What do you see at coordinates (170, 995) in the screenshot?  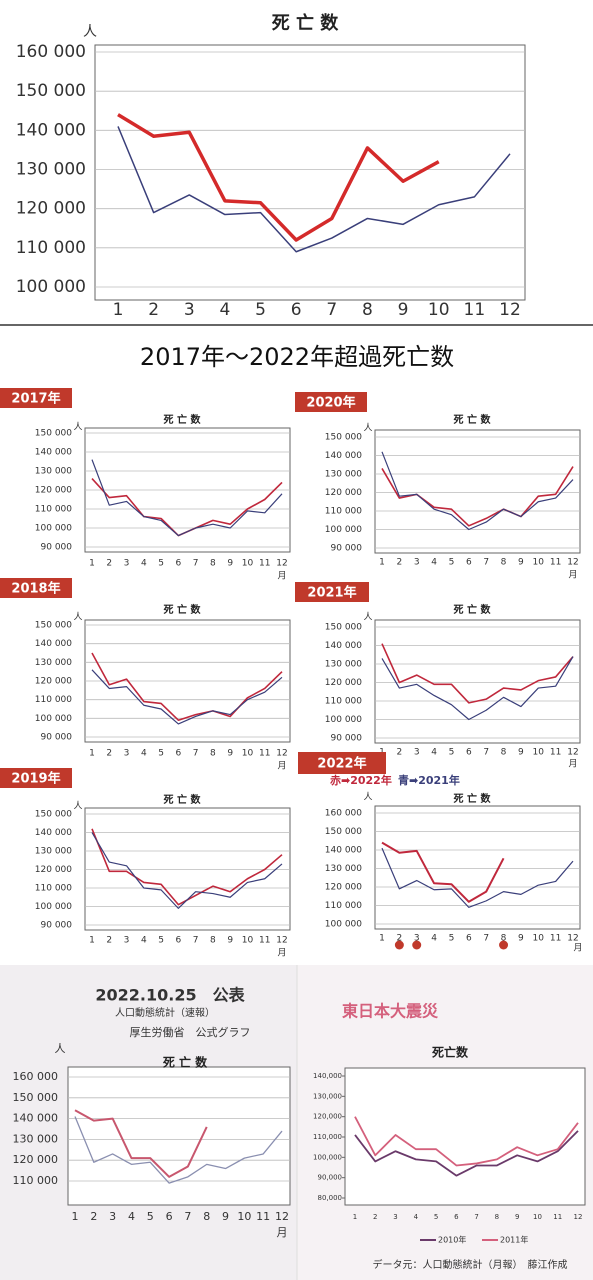 I see `header-line: 2022.10.25 公表` at bounding box center [170, 995].